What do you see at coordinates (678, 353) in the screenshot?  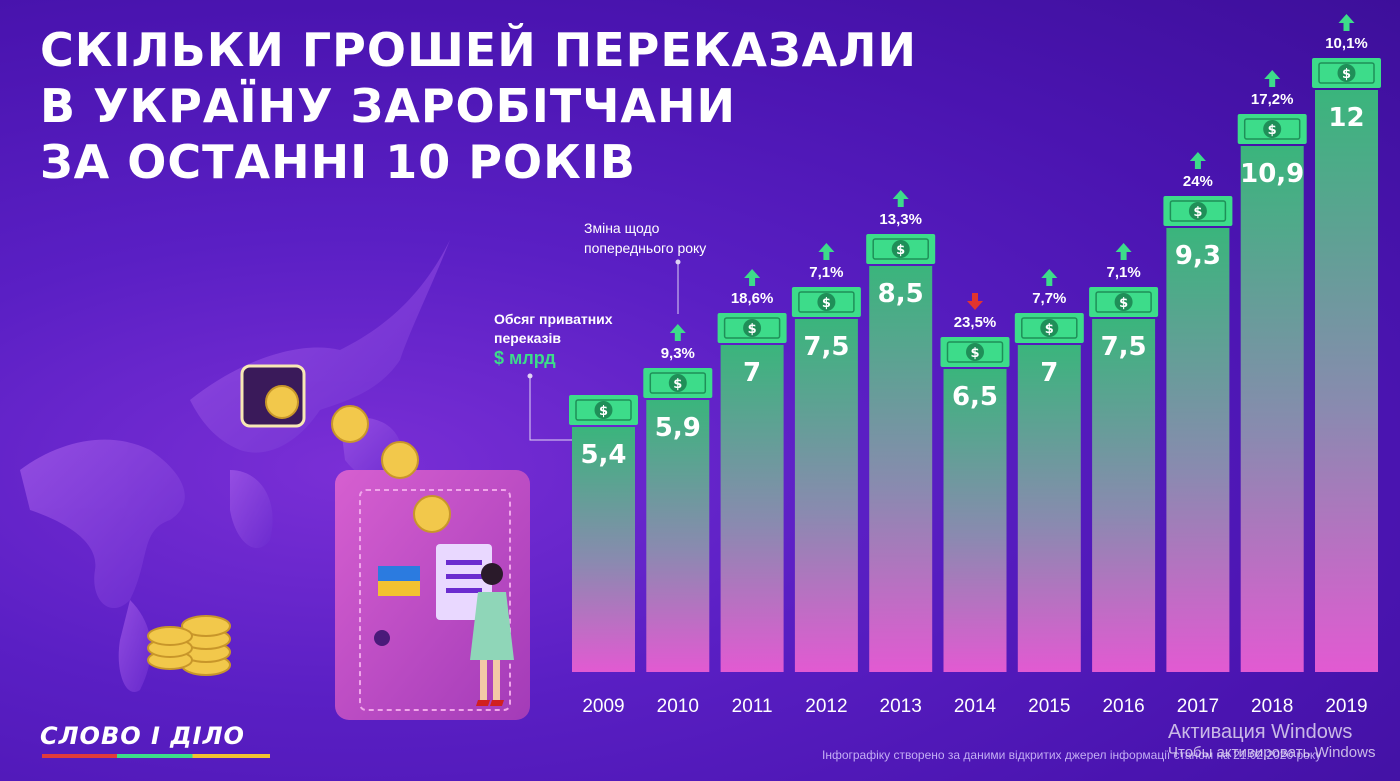 I see `change-label: 9,3%` at bounding box center [678, 353].